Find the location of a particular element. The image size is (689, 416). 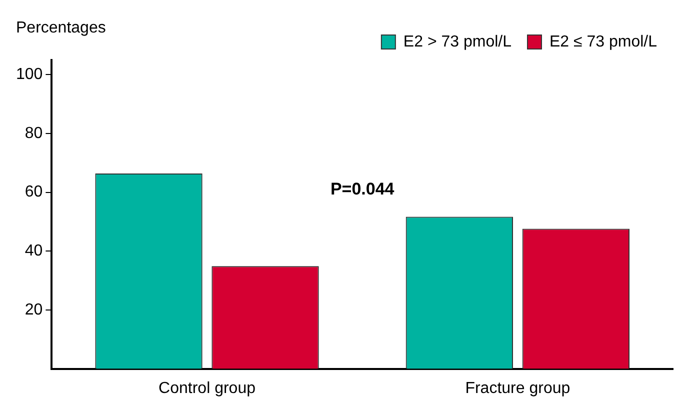

y-tick-label: 80 is located at coordinates (33, 133).